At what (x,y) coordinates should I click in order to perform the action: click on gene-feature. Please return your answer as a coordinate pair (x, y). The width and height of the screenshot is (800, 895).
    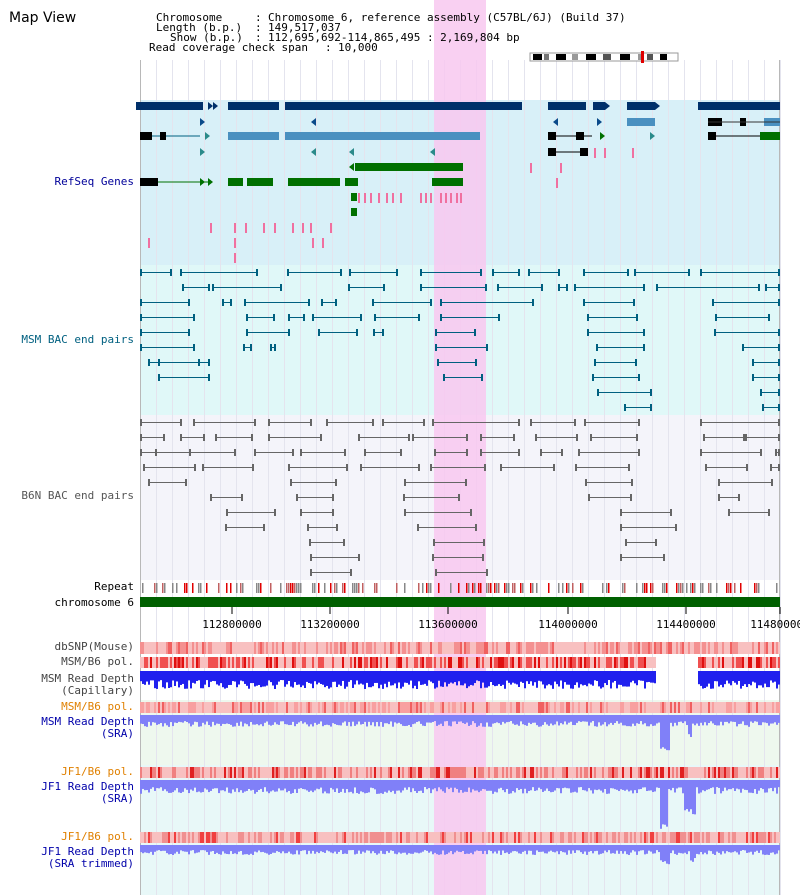
    Looking at the image, I should click on (552, 136).